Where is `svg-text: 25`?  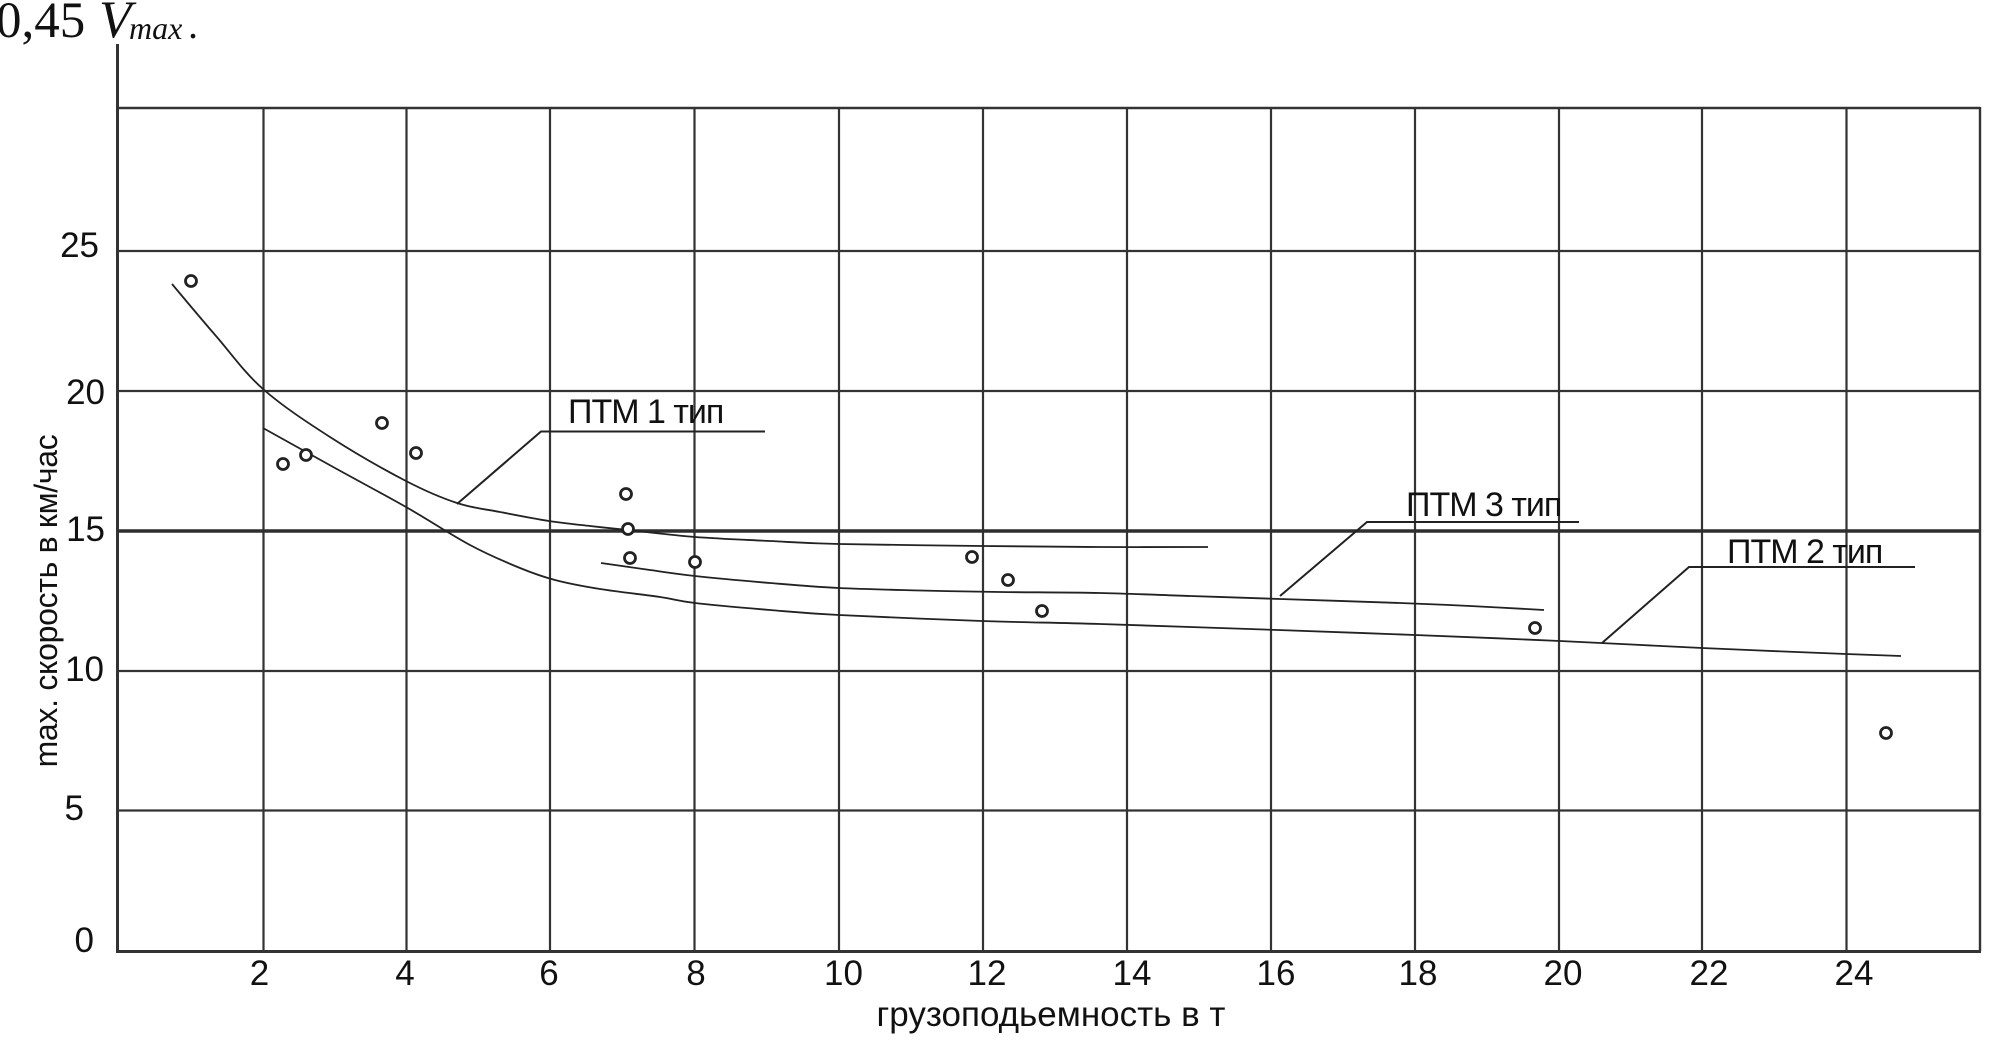
svg-text: 25 is located at coordinates (79, 245).